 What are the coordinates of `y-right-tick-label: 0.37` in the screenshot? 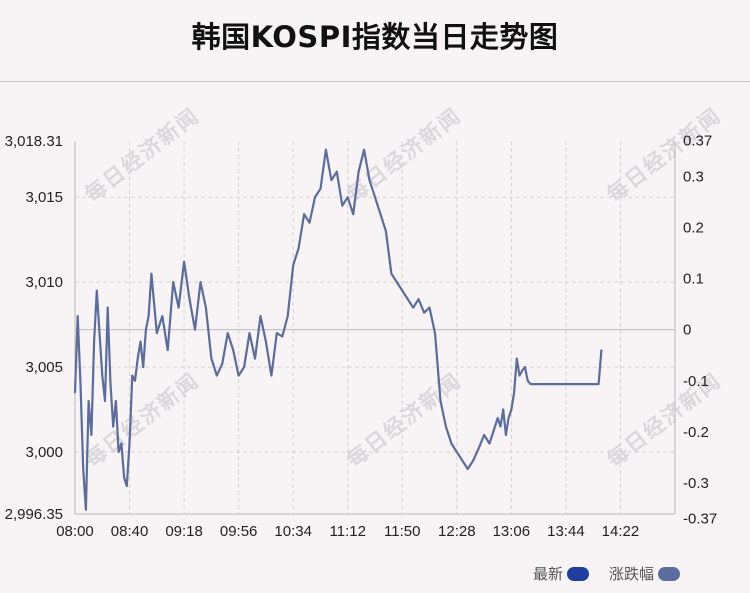 It's located at (697, 141).